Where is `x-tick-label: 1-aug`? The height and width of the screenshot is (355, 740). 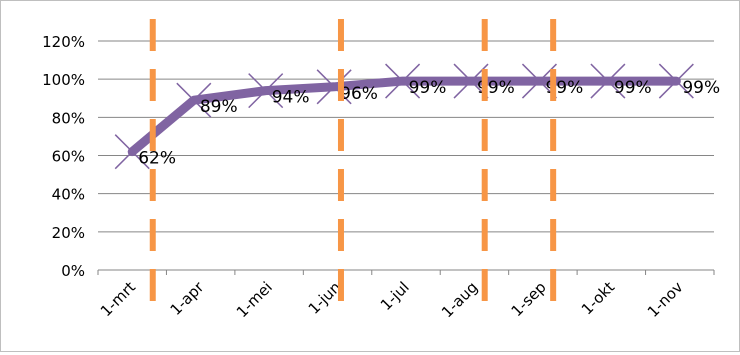 x-tick-label: 1-aug is located at coordinates (459, 299).